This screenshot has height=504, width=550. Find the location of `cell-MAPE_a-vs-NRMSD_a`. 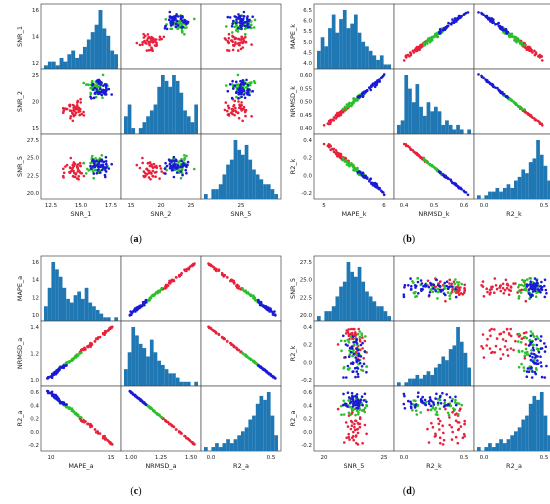

cell-MAPE_a-vs-NRMSD_a is located at coordinates (161, 288).